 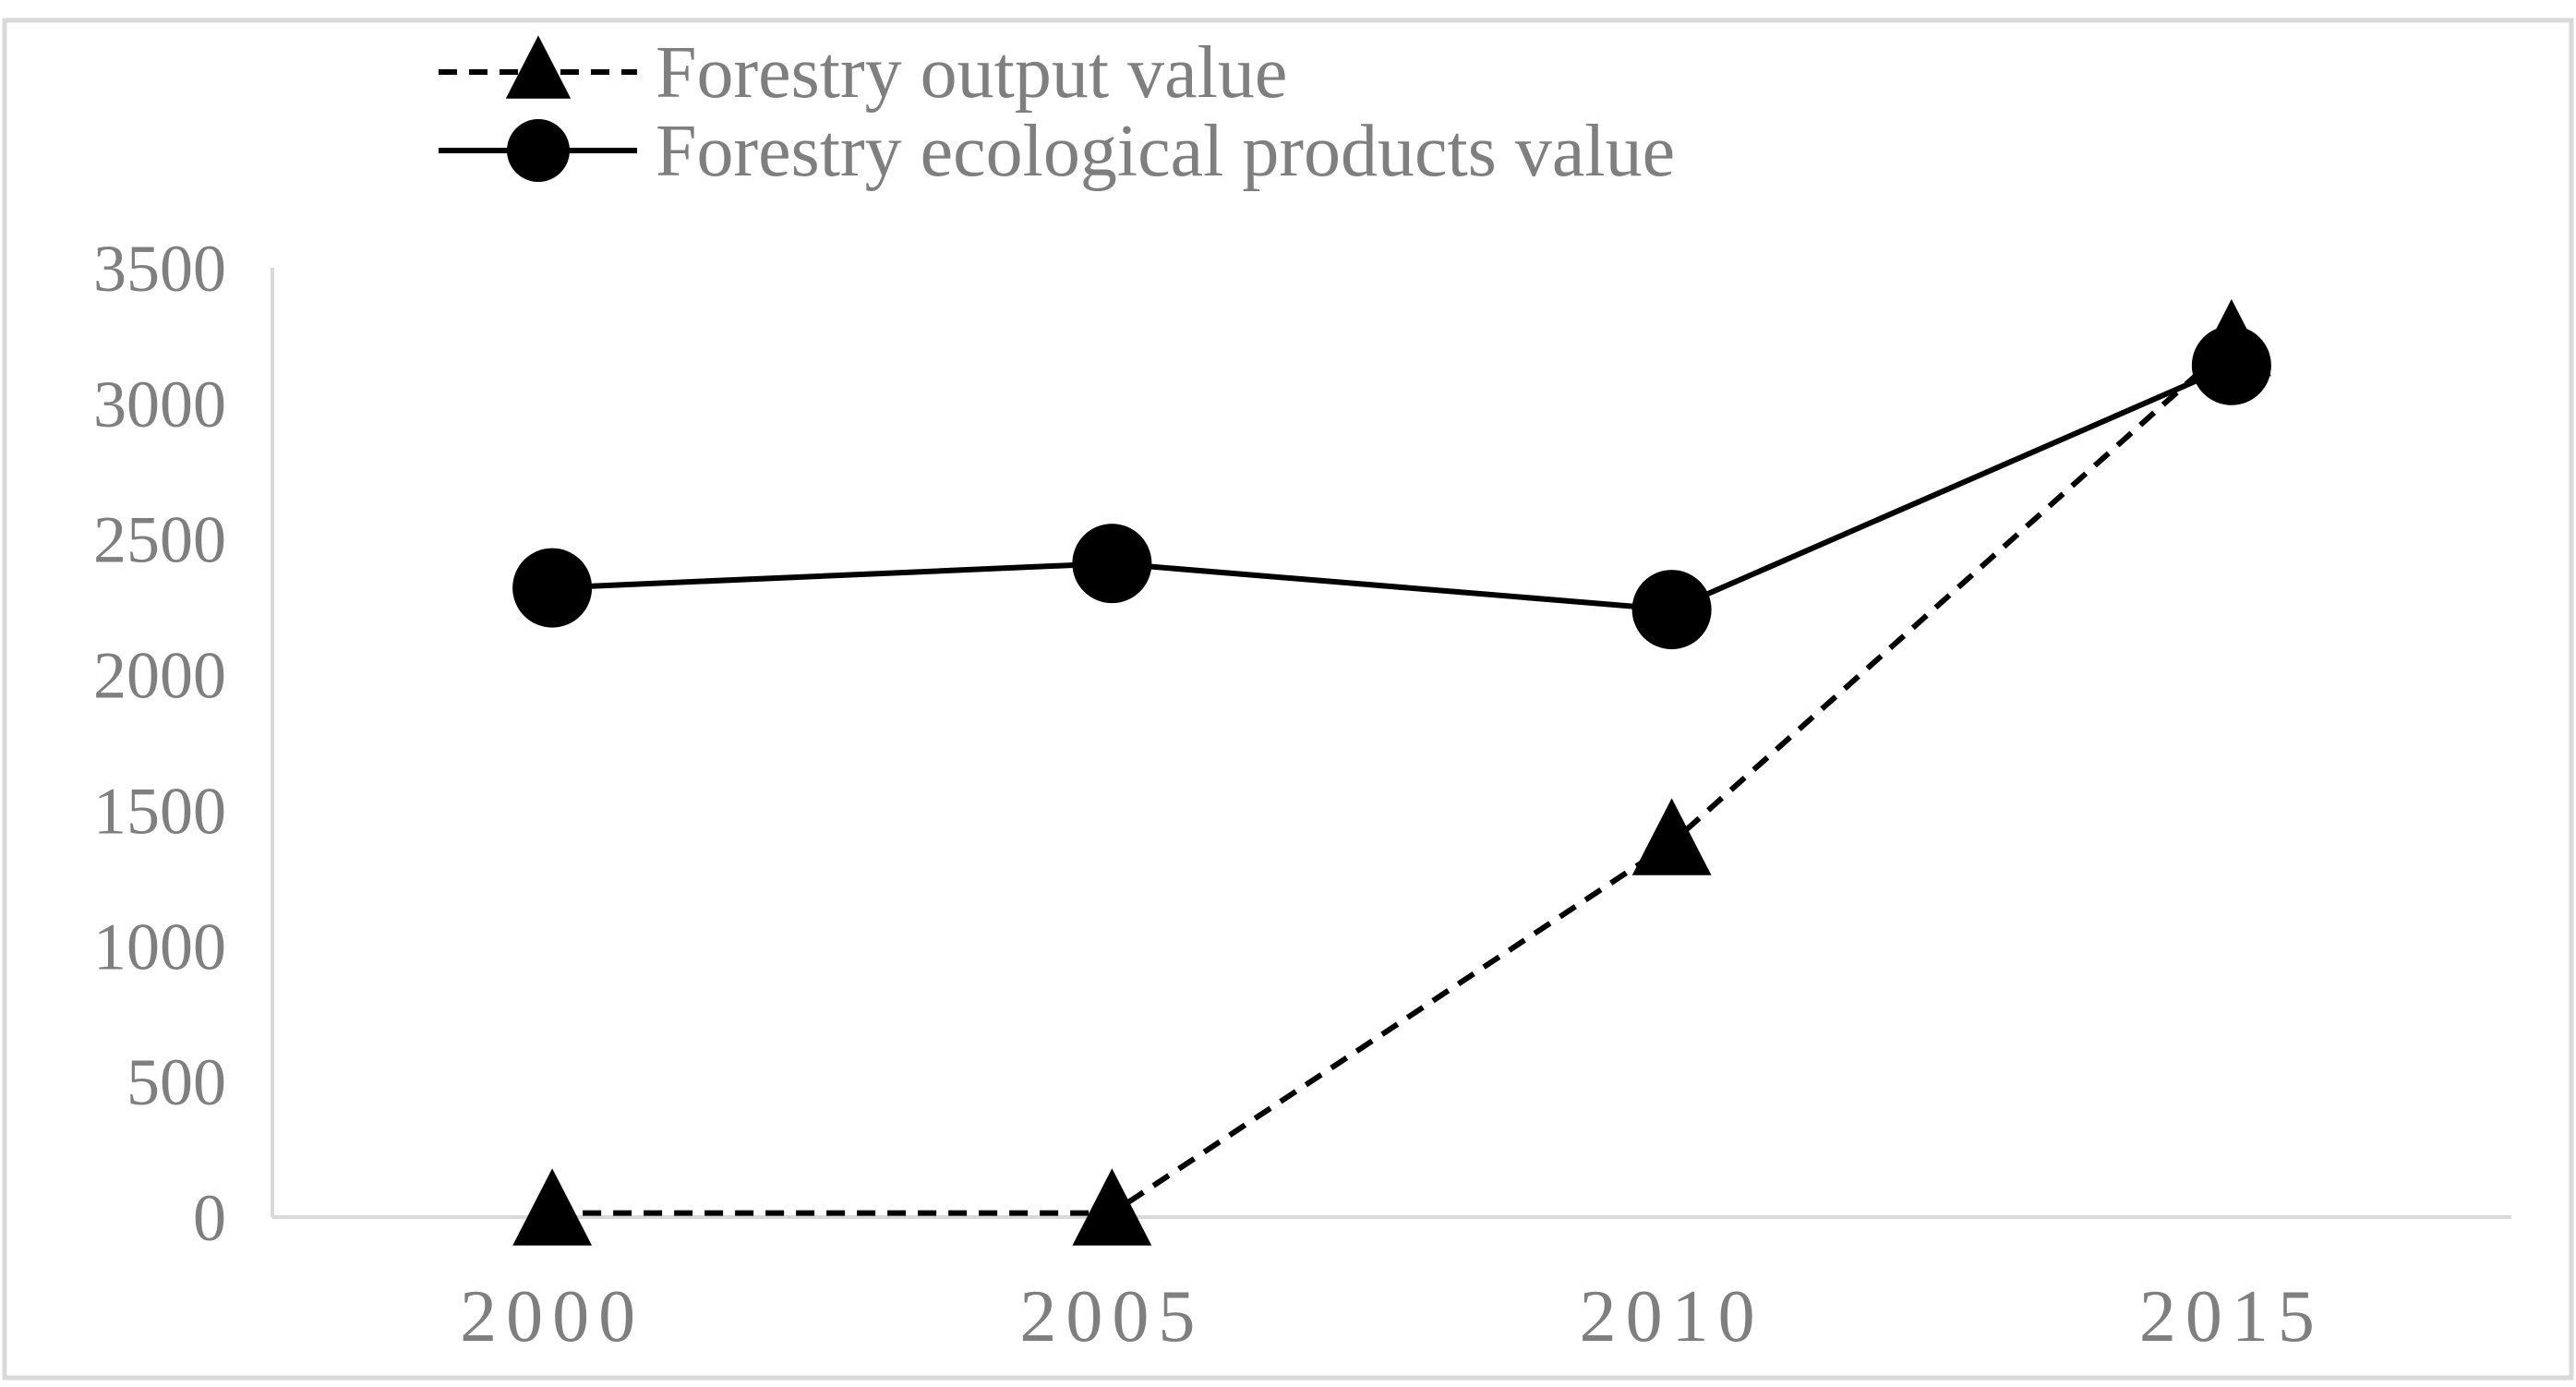 I want to click on y-tick-label: 1500, so click(x=159, y=811).